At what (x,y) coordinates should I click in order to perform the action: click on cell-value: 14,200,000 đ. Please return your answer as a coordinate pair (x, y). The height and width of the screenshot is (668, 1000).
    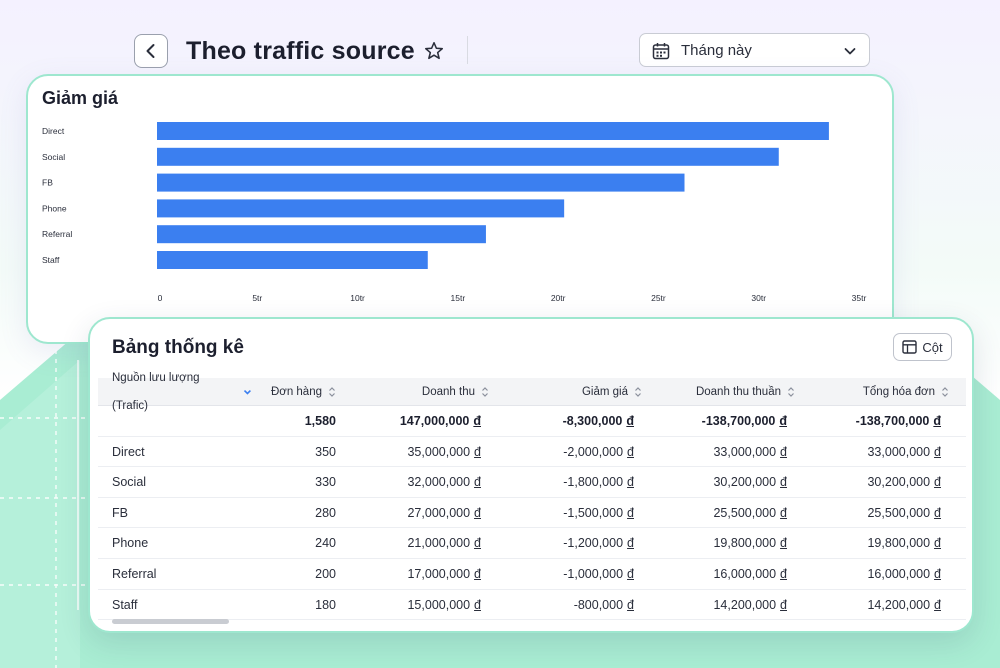
    Looking at the image, I should click on (720, 605).